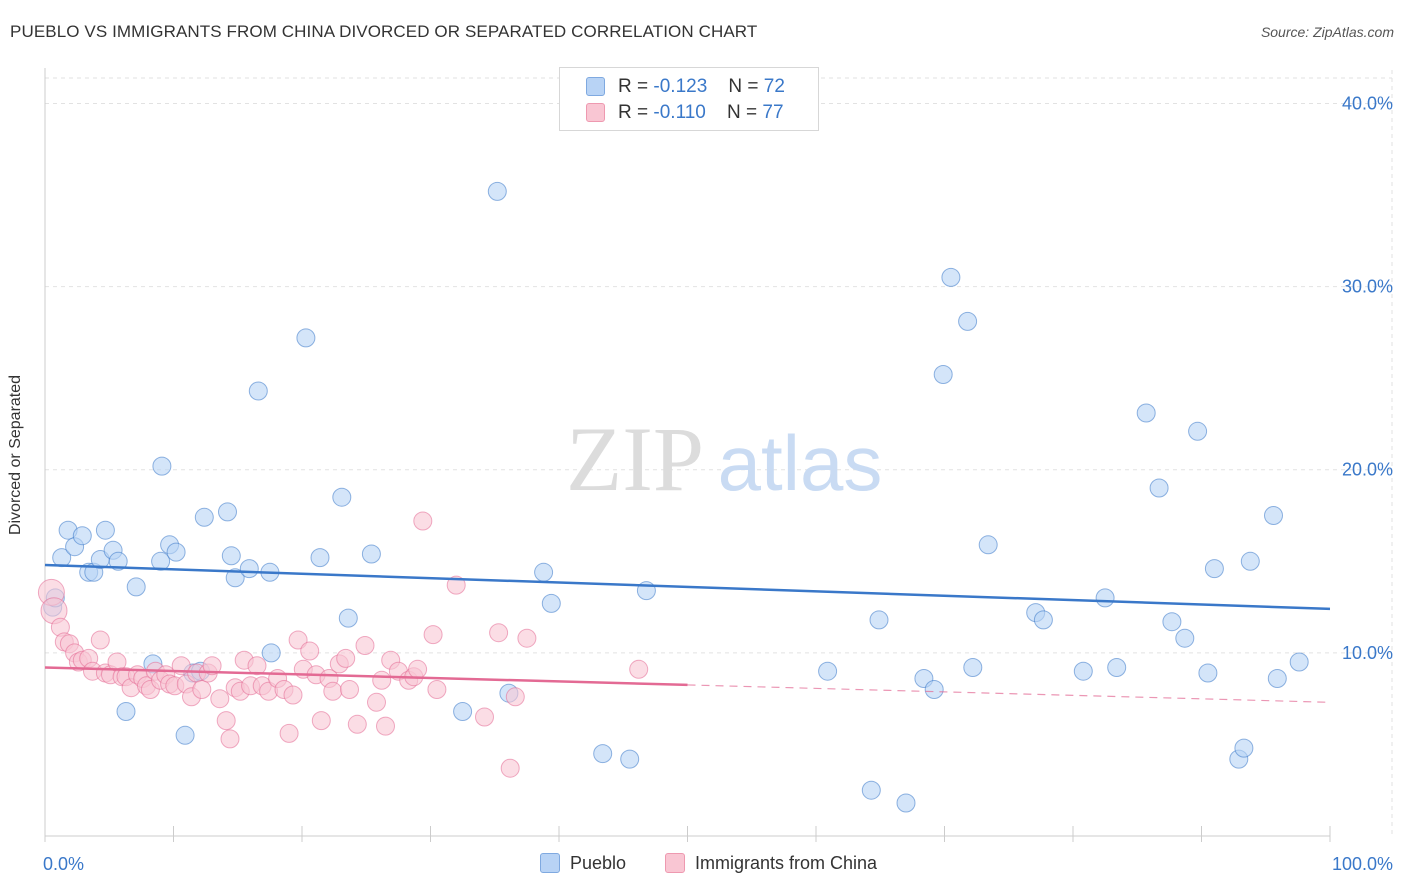 The height and width of the screenshot is (892, 1406). I want to click on watermark: ZIP atlas, so click(724, 459).